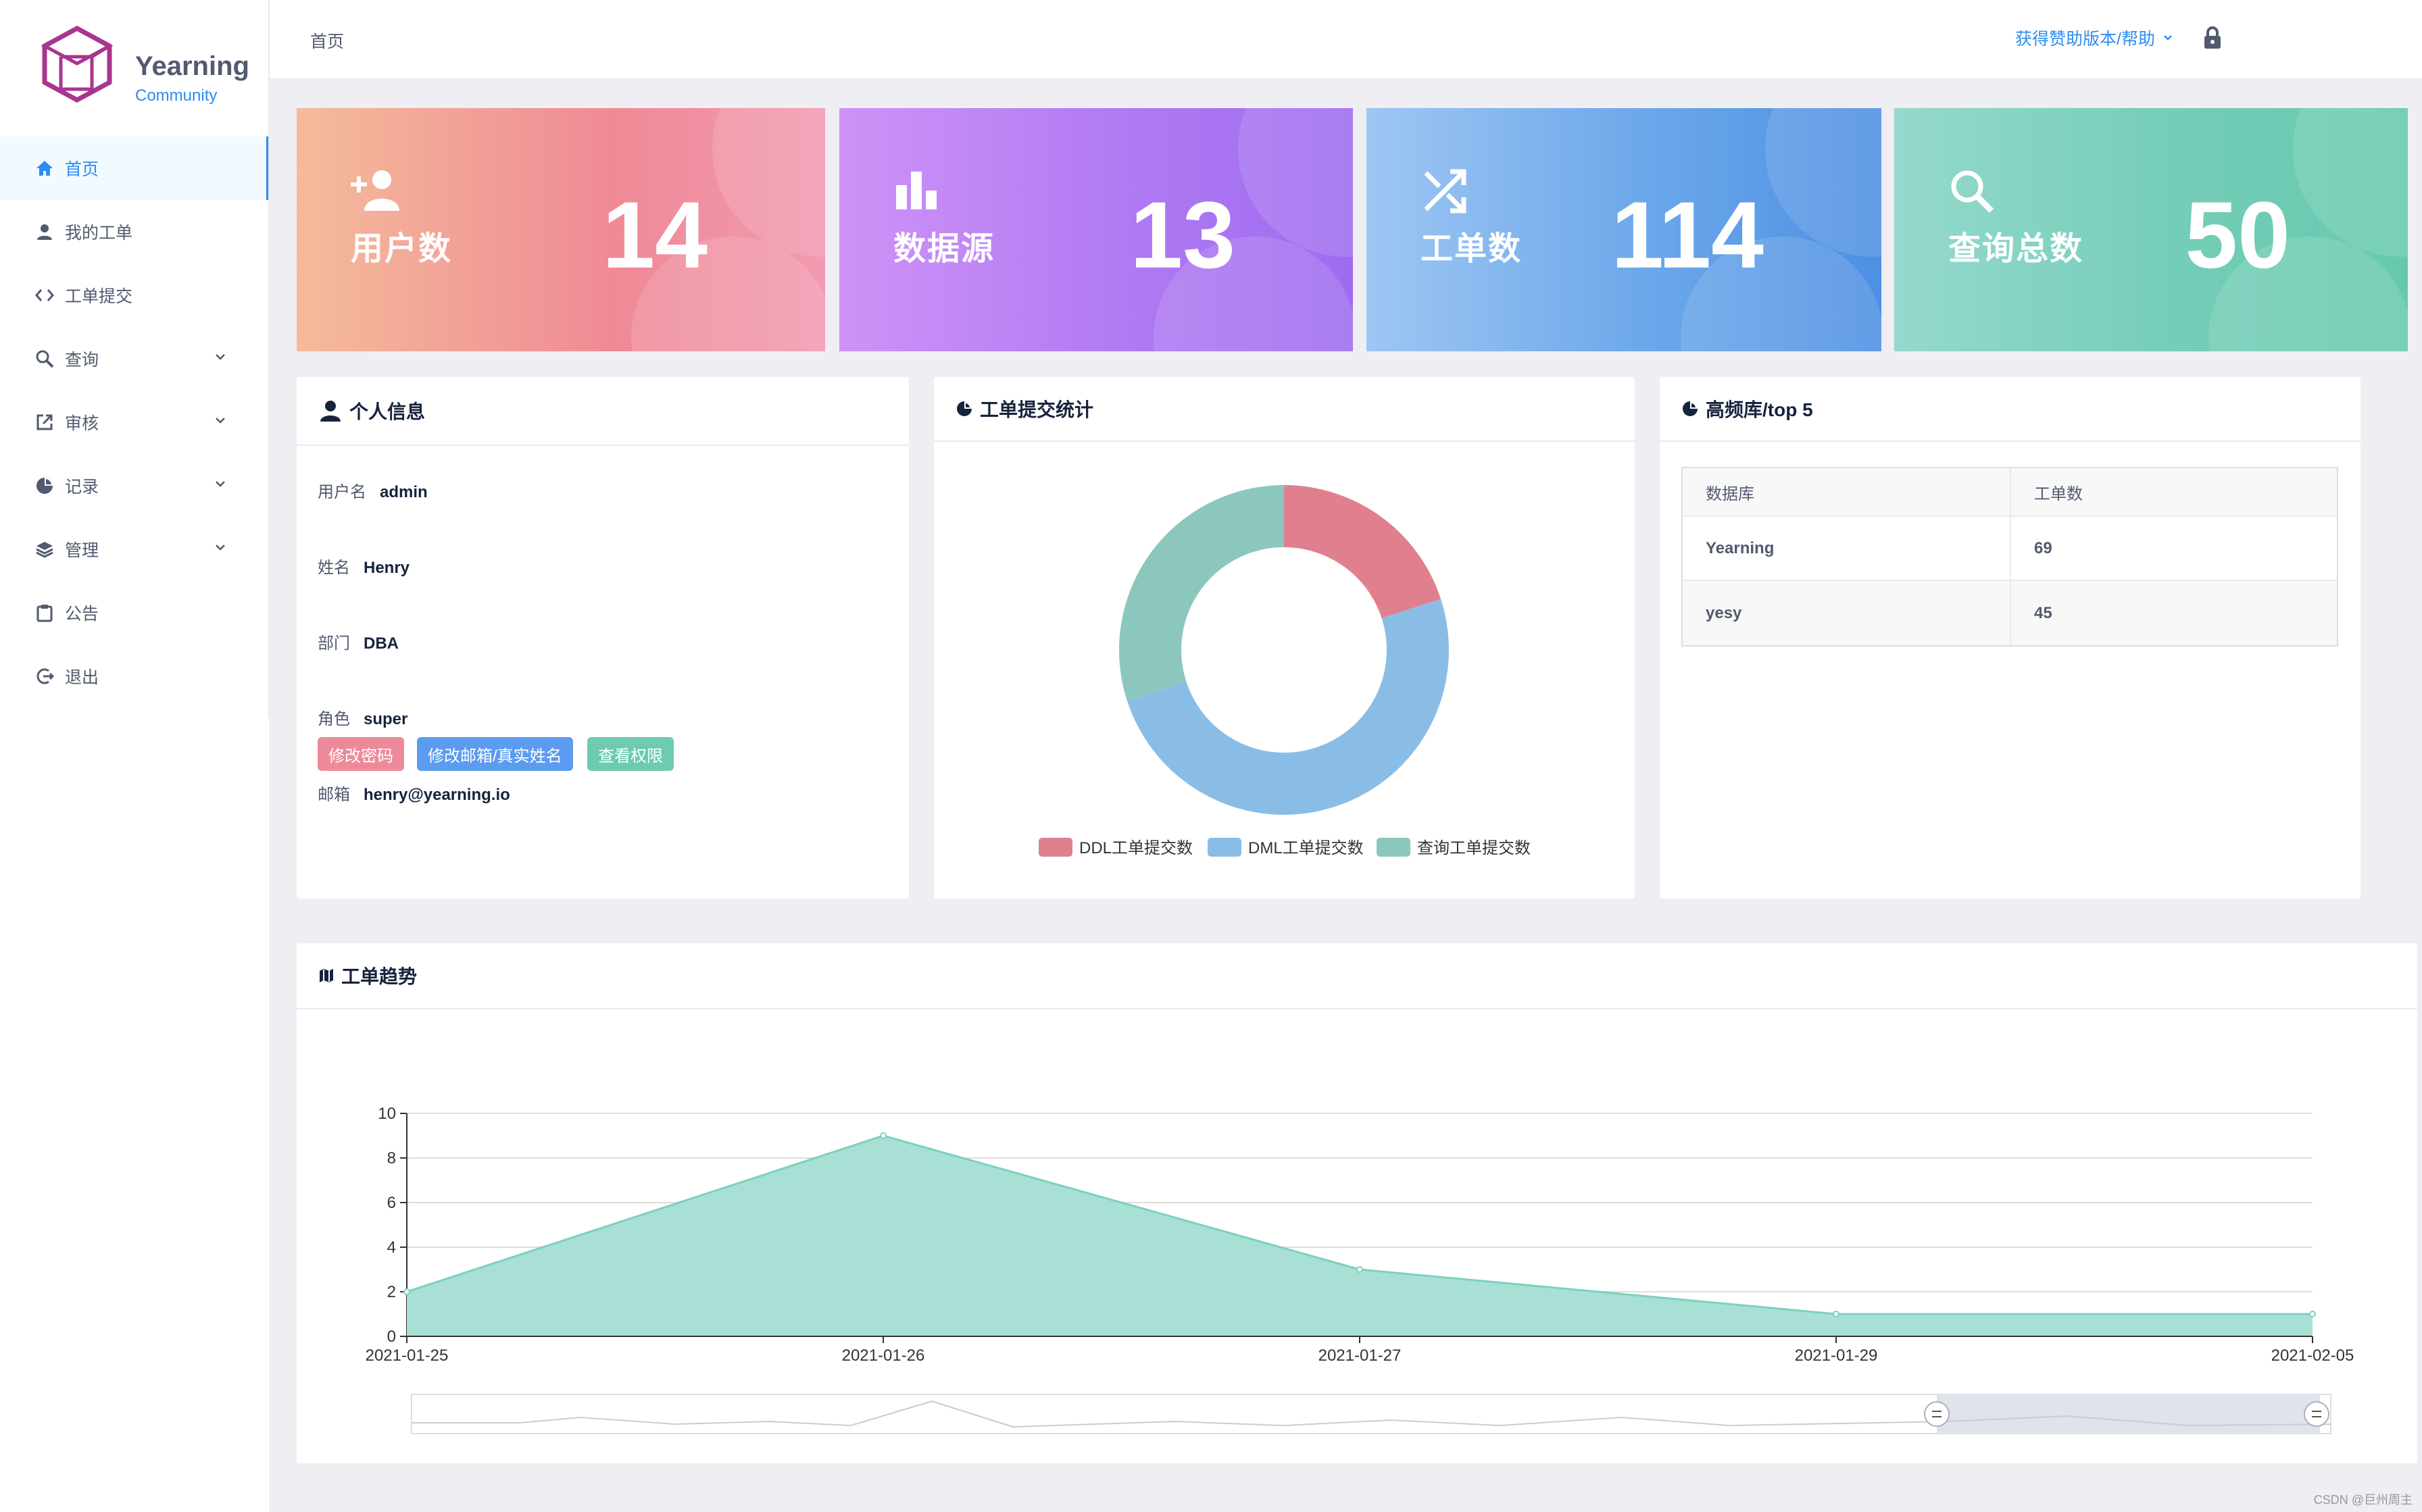 The height and width of the screenshot is (1512, 2422). What do you see at coordinates (944, 249) in the screenshot?
I see `stat-label: 数据源` at bounding box center [944, 249].